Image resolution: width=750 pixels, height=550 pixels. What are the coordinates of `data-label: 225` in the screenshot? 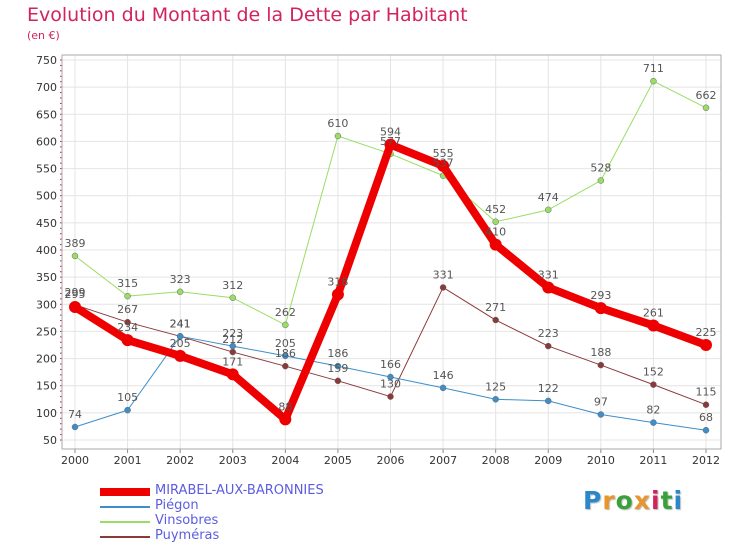 It's located at (706, 332).